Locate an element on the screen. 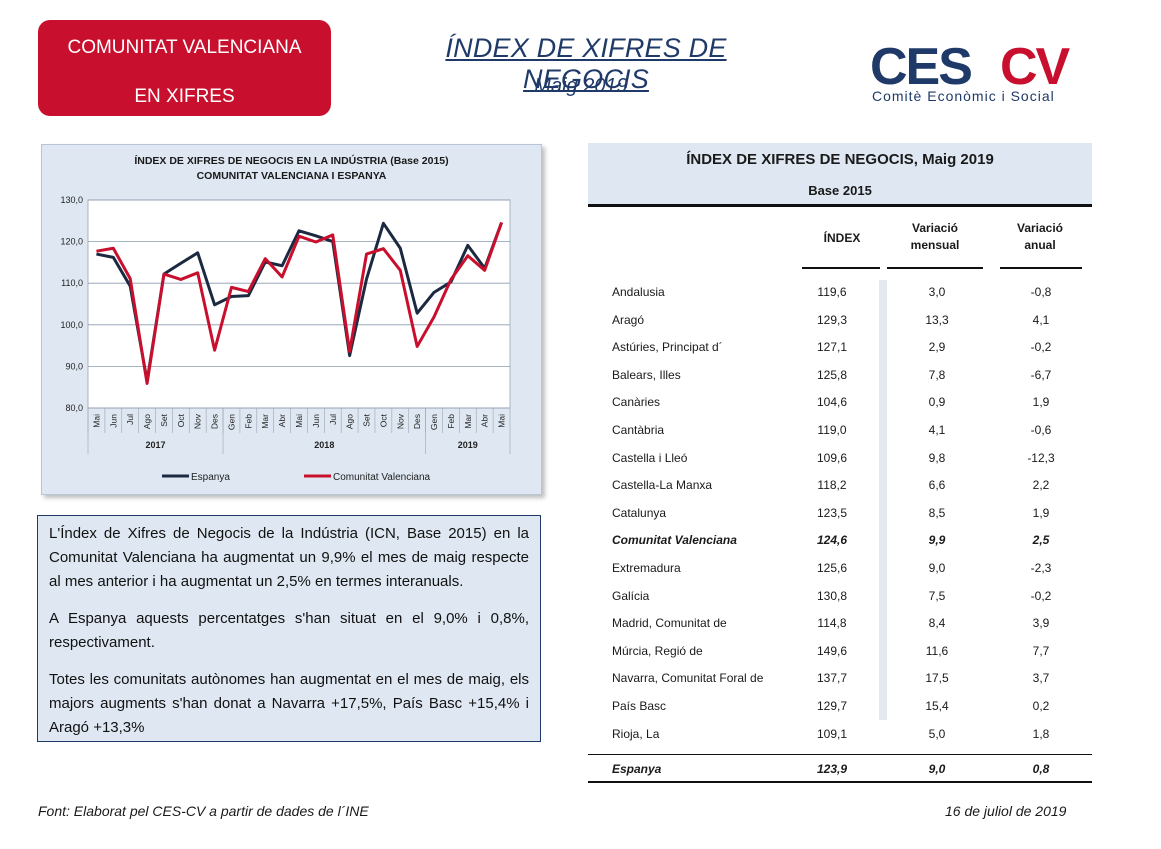  row-monthly: 7,5 is located at coordinates (937, 595).